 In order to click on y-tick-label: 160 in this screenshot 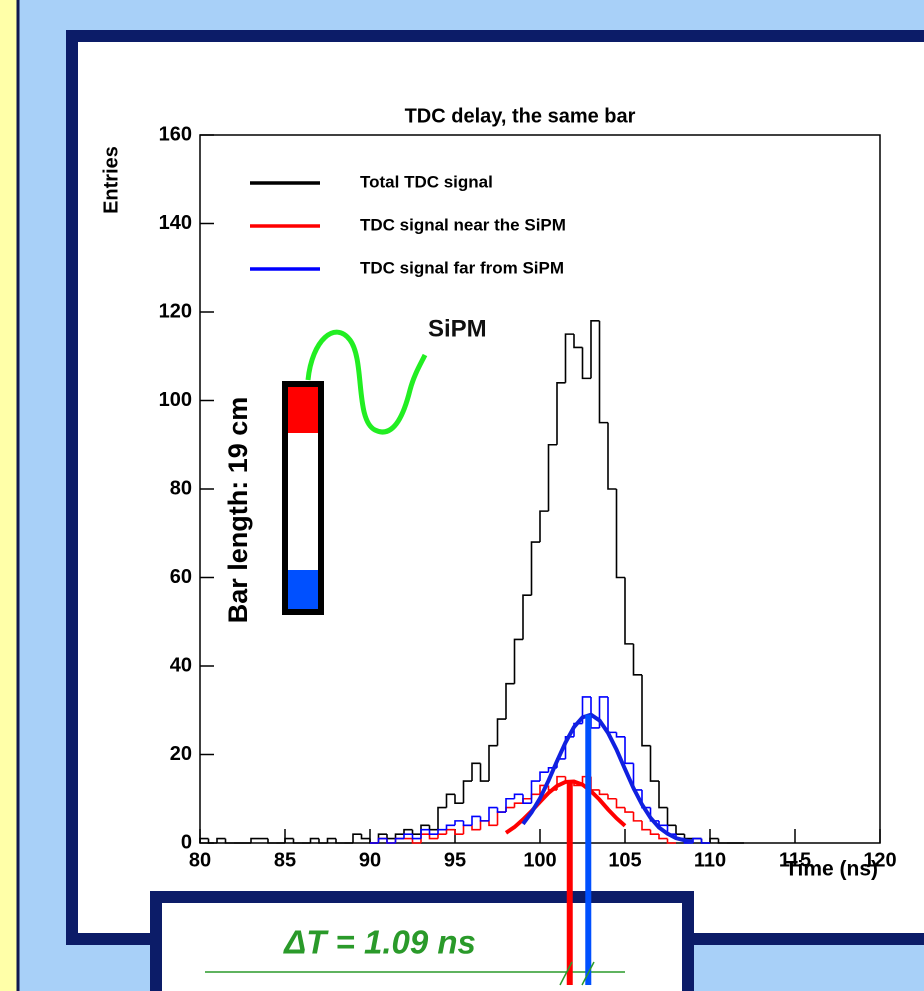, I will do `click(175, 134)`.